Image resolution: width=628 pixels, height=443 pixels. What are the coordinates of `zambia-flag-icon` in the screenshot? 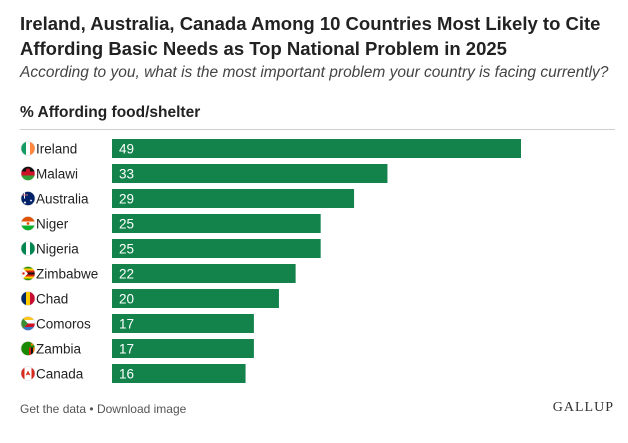 It's located at (28, 348).